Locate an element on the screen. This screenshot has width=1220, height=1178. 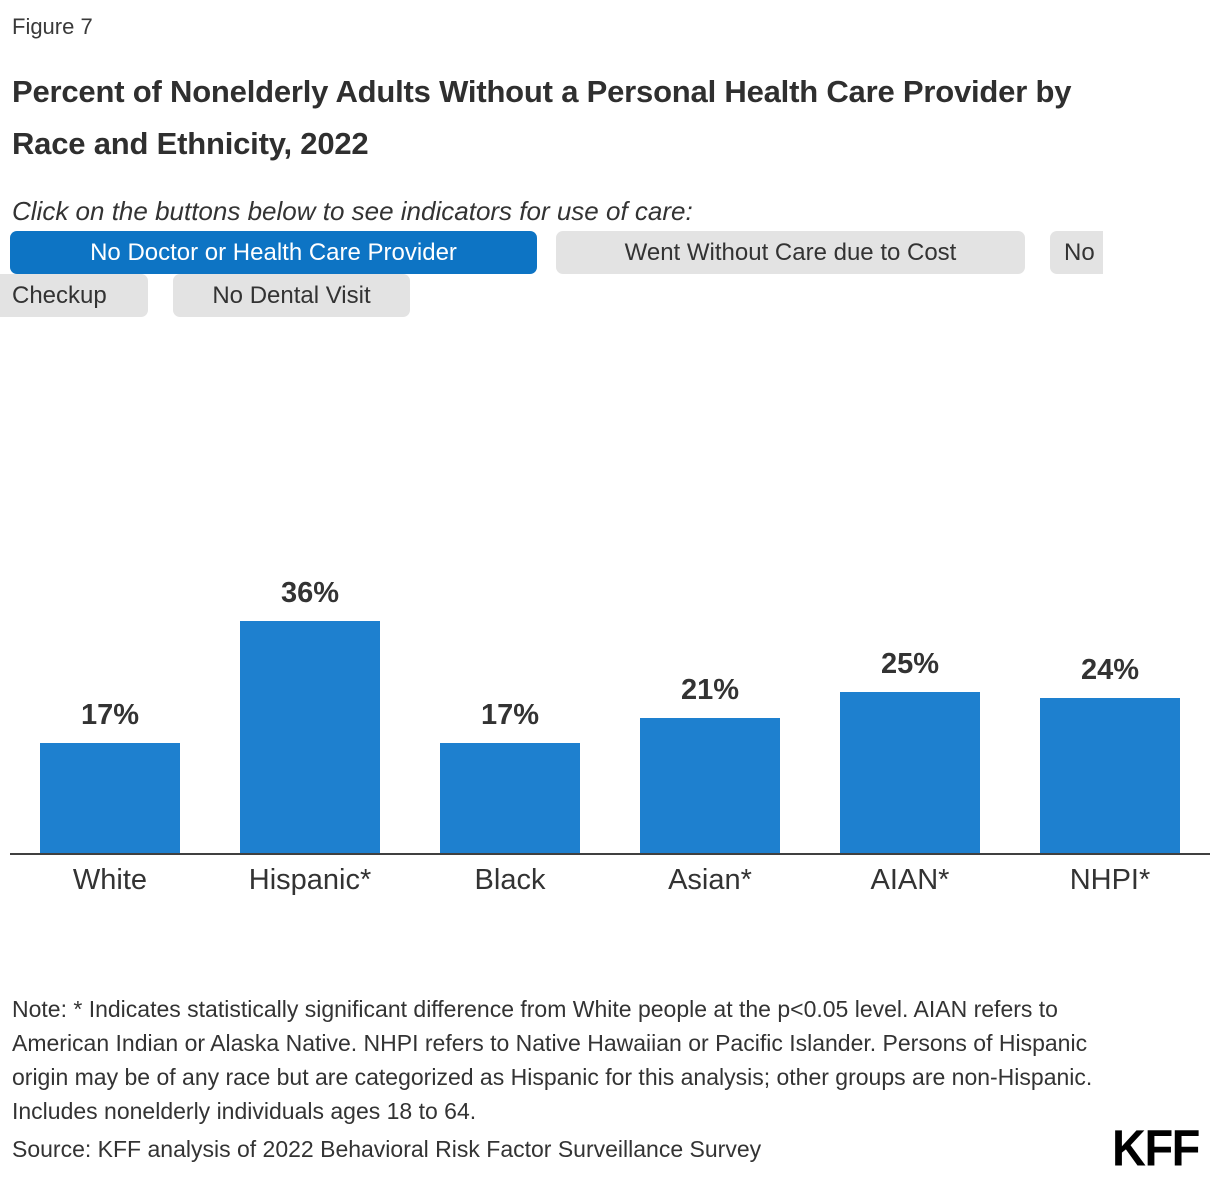
indicator-button-no-doctor-or-health-care-provider: No Doctor or Health Care Provider is located at coordinates (273, 252).